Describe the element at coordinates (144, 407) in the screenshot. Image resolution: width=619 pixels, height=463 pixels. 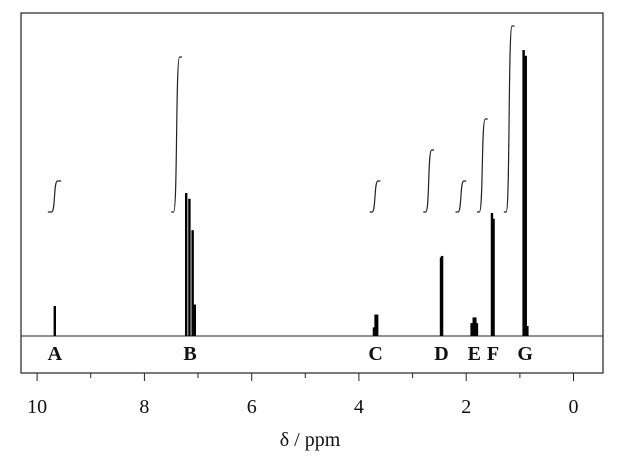
I see `tick-label: 8` at that location.